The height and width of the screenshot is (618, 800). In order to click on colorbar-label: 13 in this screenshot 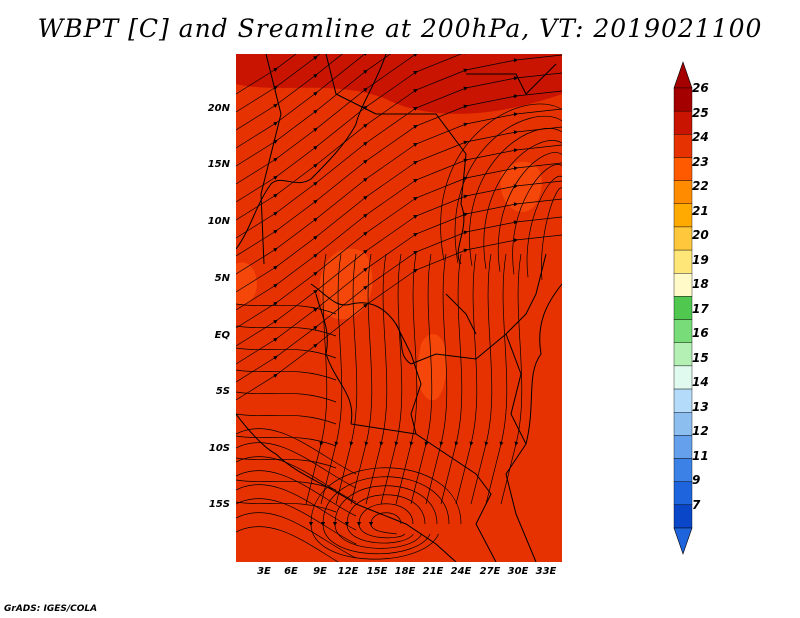, I will do `click(700, 406)`.